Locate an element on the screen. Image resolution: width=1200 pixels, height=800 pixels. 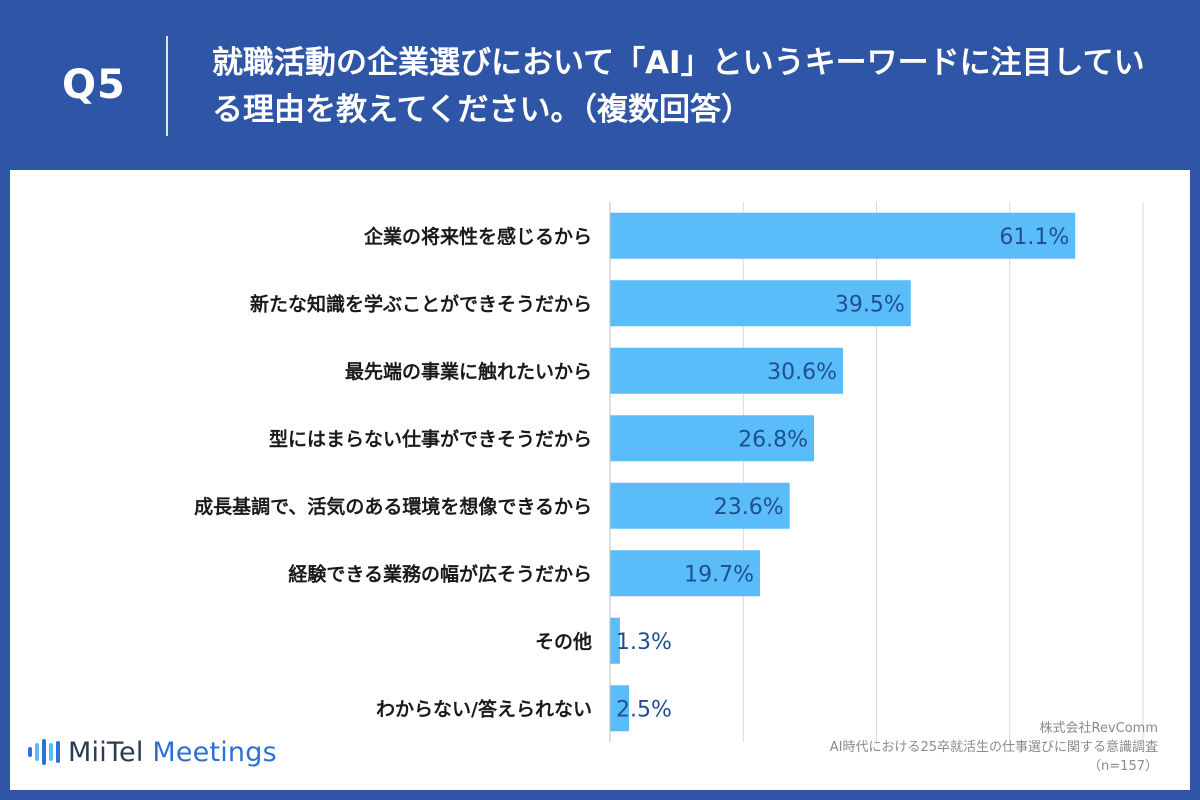
category-label: 経験できる業務の幅が広そうだから is located at coordinates (440, 573).